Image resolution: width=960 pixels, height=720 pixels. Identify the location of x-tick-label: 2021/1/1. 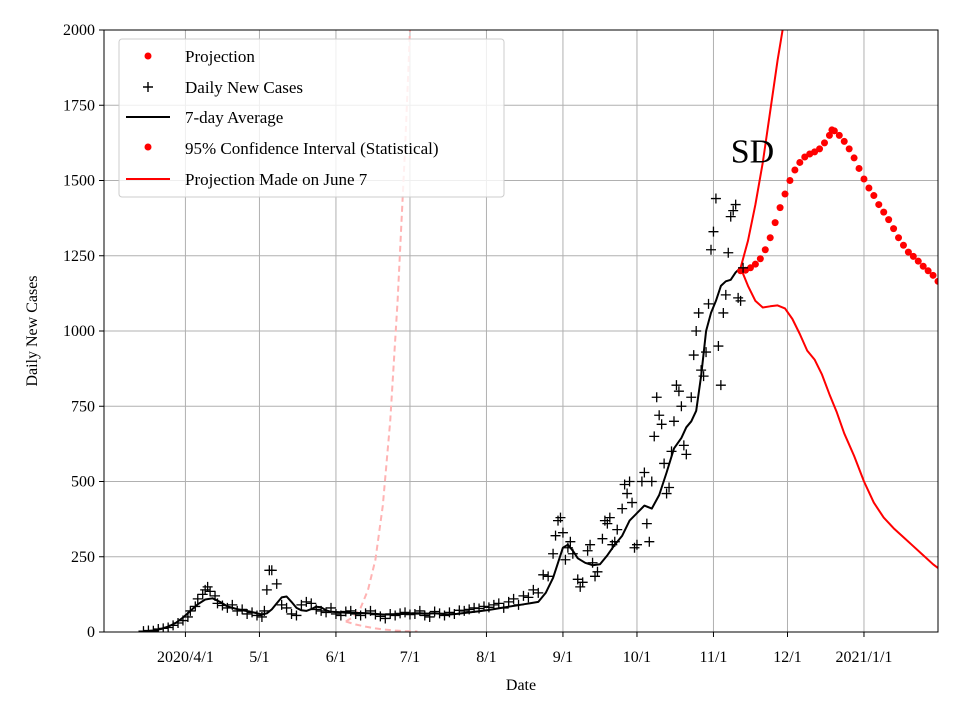
(864, 657).